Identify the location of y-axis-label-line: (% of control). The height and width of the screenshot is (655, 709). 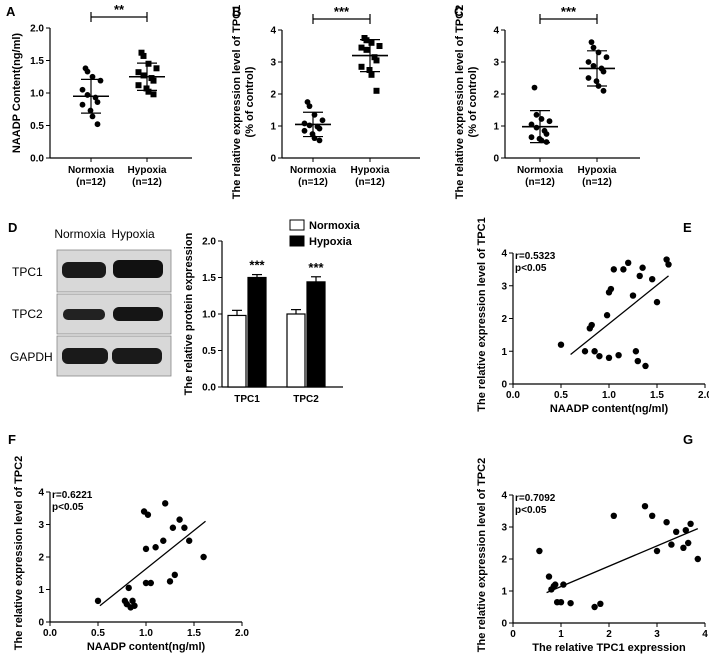
(473, 101).